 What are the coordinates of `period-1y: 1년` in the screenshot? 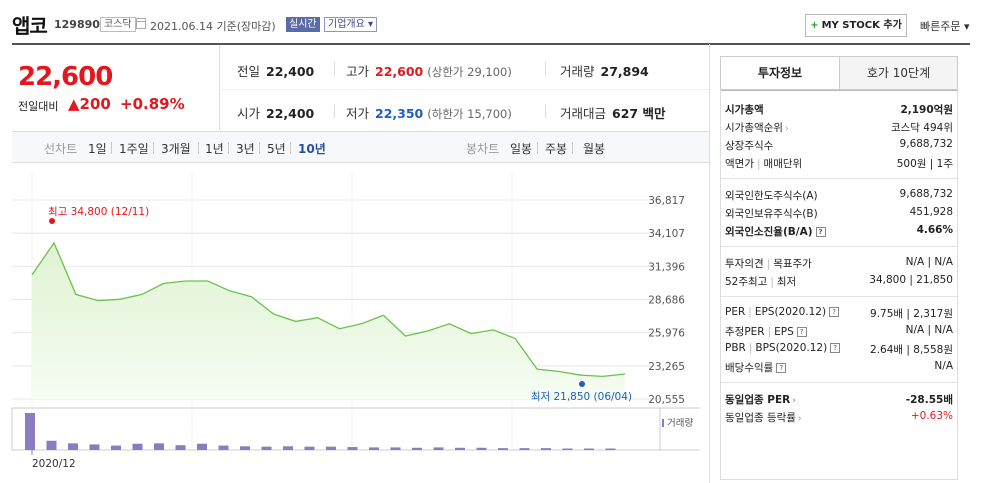 It's located at (214, 149).